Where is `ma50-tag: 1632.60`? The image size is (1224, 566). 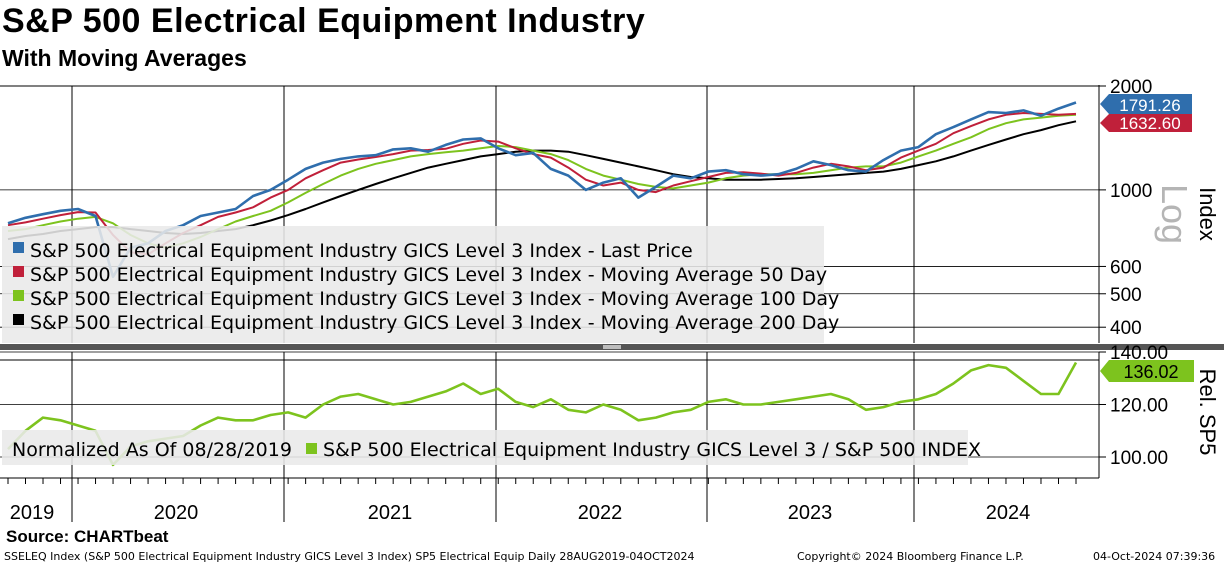
ma50-tag: 1632.60 is located at coordinates (1146, 123).